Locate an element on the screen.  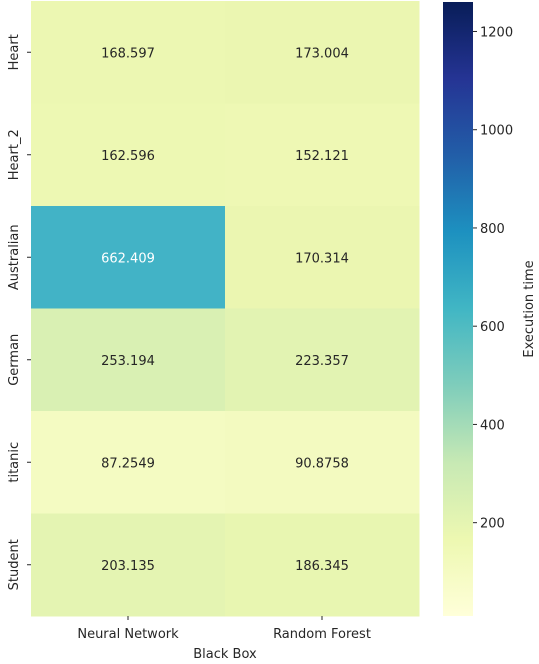
colorbar-tick-label: 400 is located at coordinates (492, 425).